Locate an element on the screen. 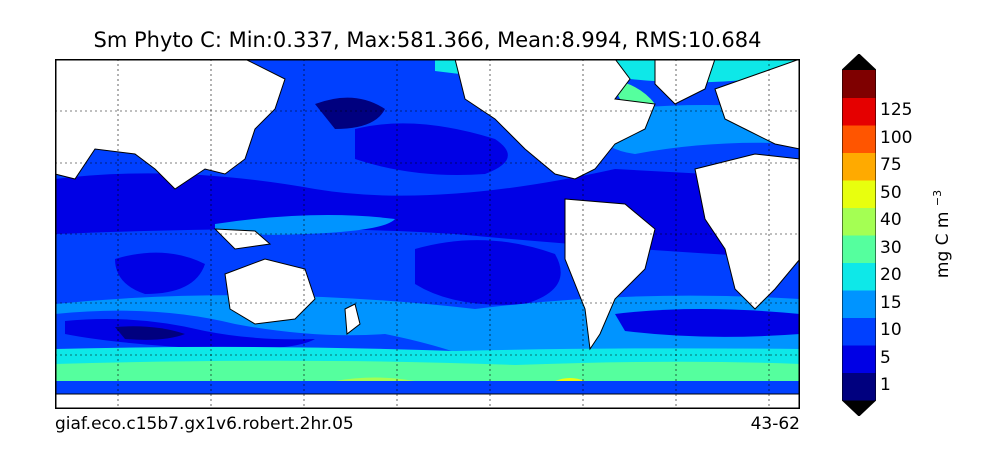 This screenshot has height=464, width=986. year-range-label: 43-62 is located at coordinates (775, 424).